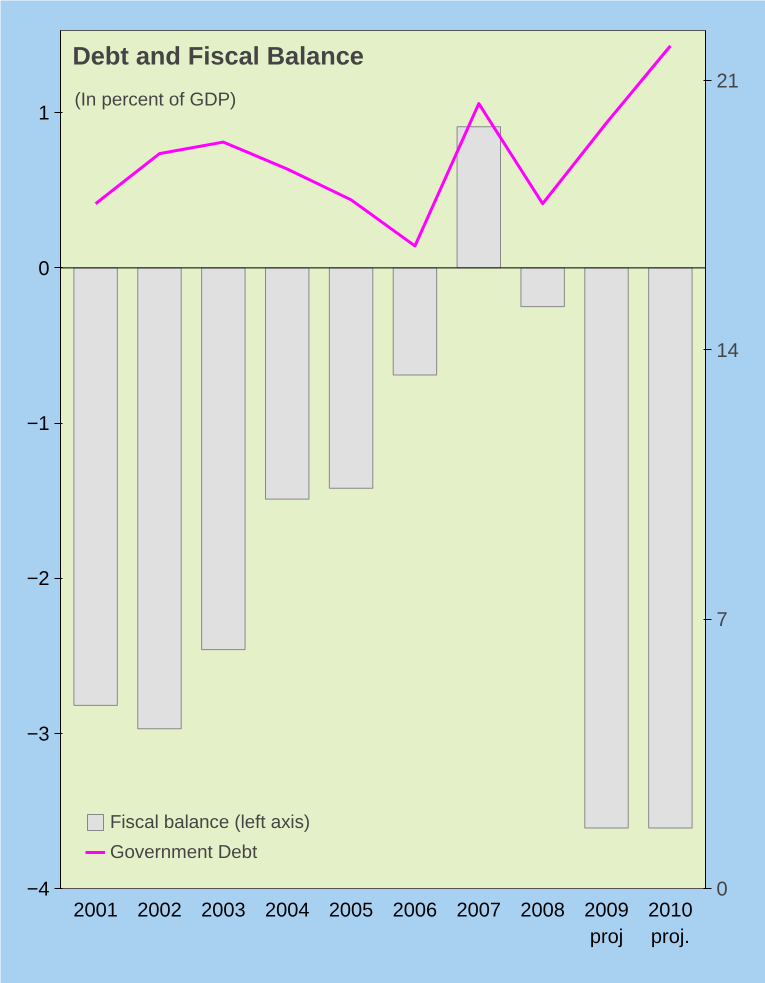 The height and width of the screenshot is (983, 765). Describe the element at coordinates (670, 924) in the screenshot. I see `x-tick-label: 2010 proj.` at that location.